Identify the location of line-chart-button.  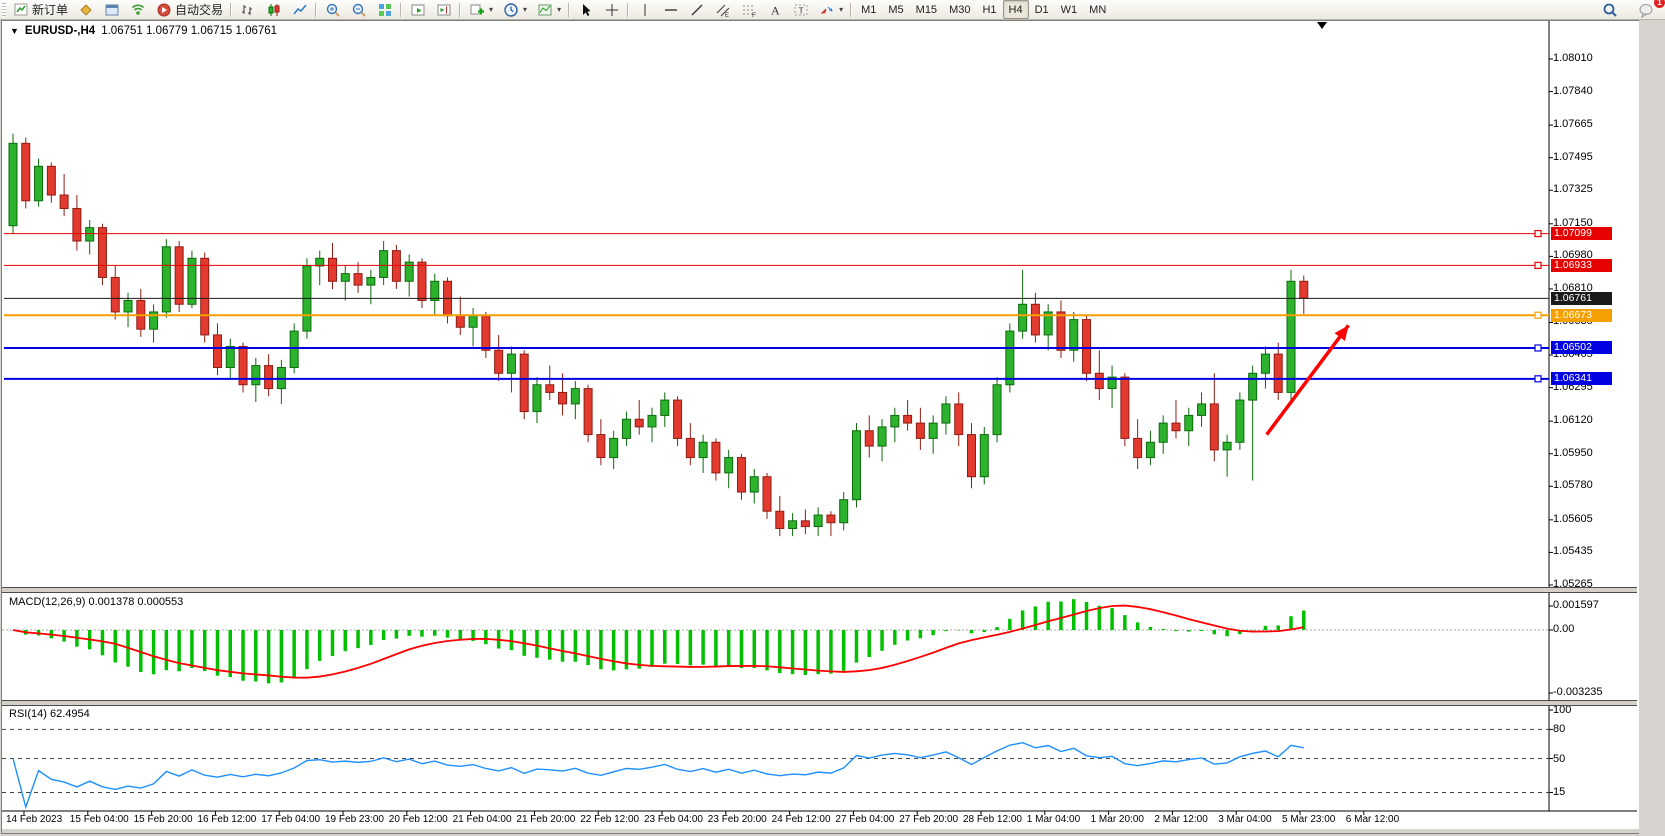
(300, 9).